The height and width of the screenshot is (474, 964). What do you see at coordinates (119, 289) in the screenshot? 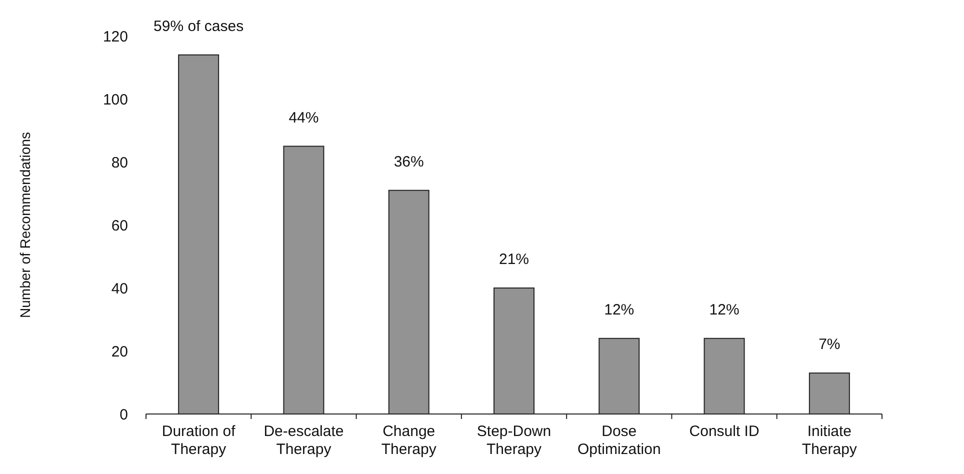
I see `y-tick-label: 40` at bounding box center [119, 289].